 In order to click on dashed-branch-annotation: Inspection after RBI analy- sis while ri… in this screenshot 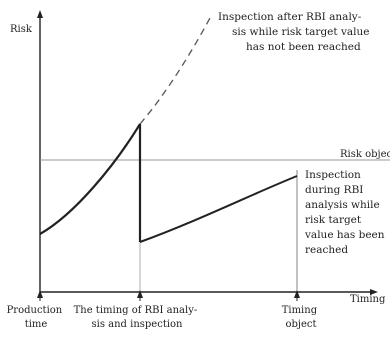, I will do `click(295, 32)`.